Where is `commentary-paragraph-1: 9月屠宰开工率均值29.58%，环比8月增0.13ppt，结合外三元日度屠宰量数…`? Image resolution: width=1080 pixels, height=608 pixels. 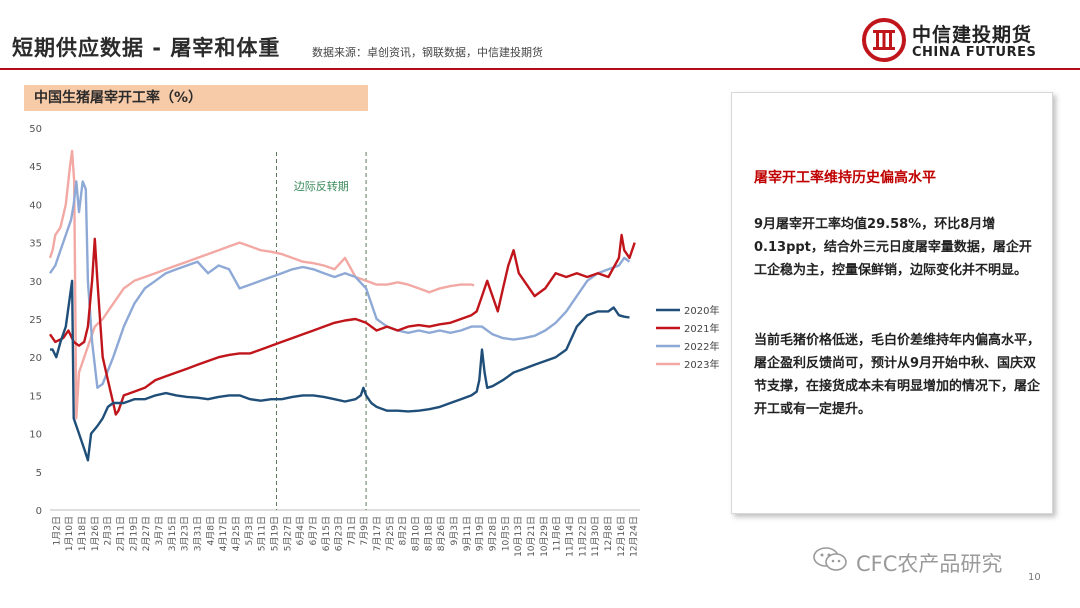
commentary-paragraph-1: 9月屠宰开工率均值29.58%，环比8月增0.13ppt，结合外三元日度屠宰量数… is located at coordinates (893, 247).